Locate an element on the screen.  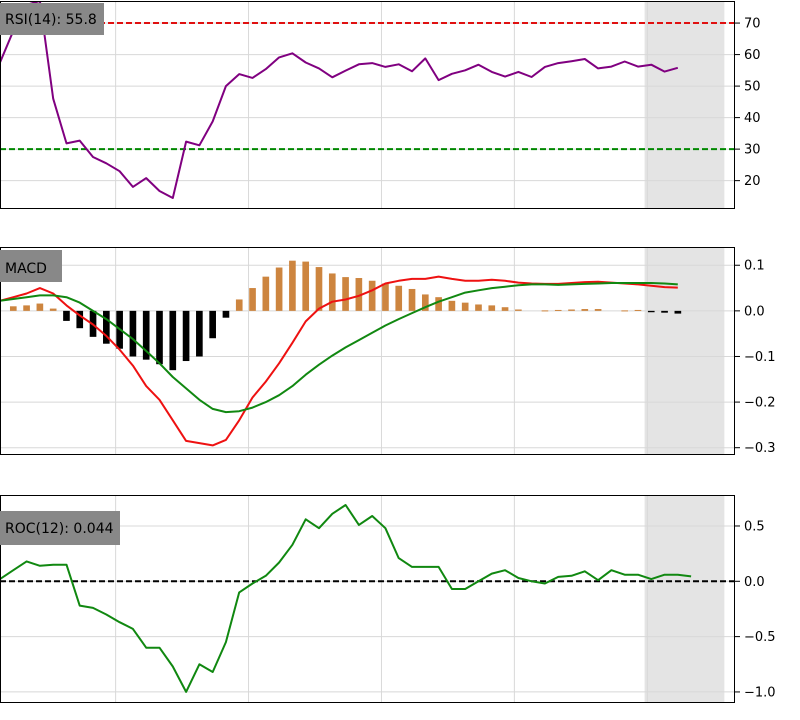
macd-highlight-band is located at coordinates (684, 351).